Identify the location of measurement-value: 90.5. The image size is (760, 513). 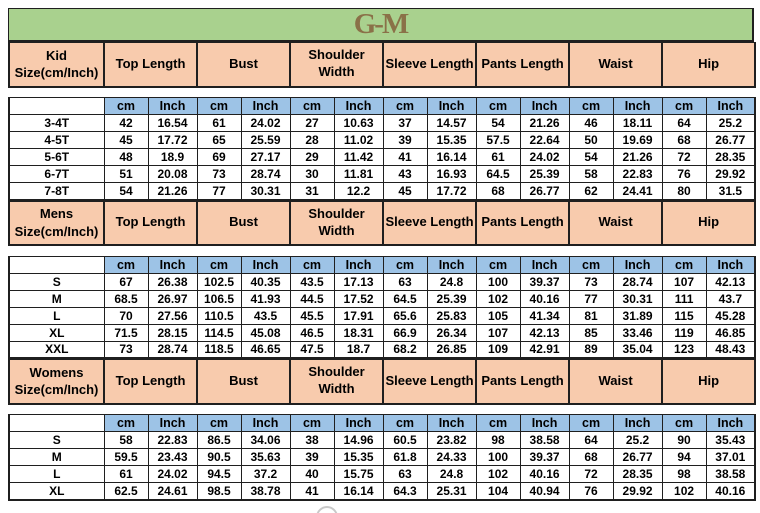
(219, 457).